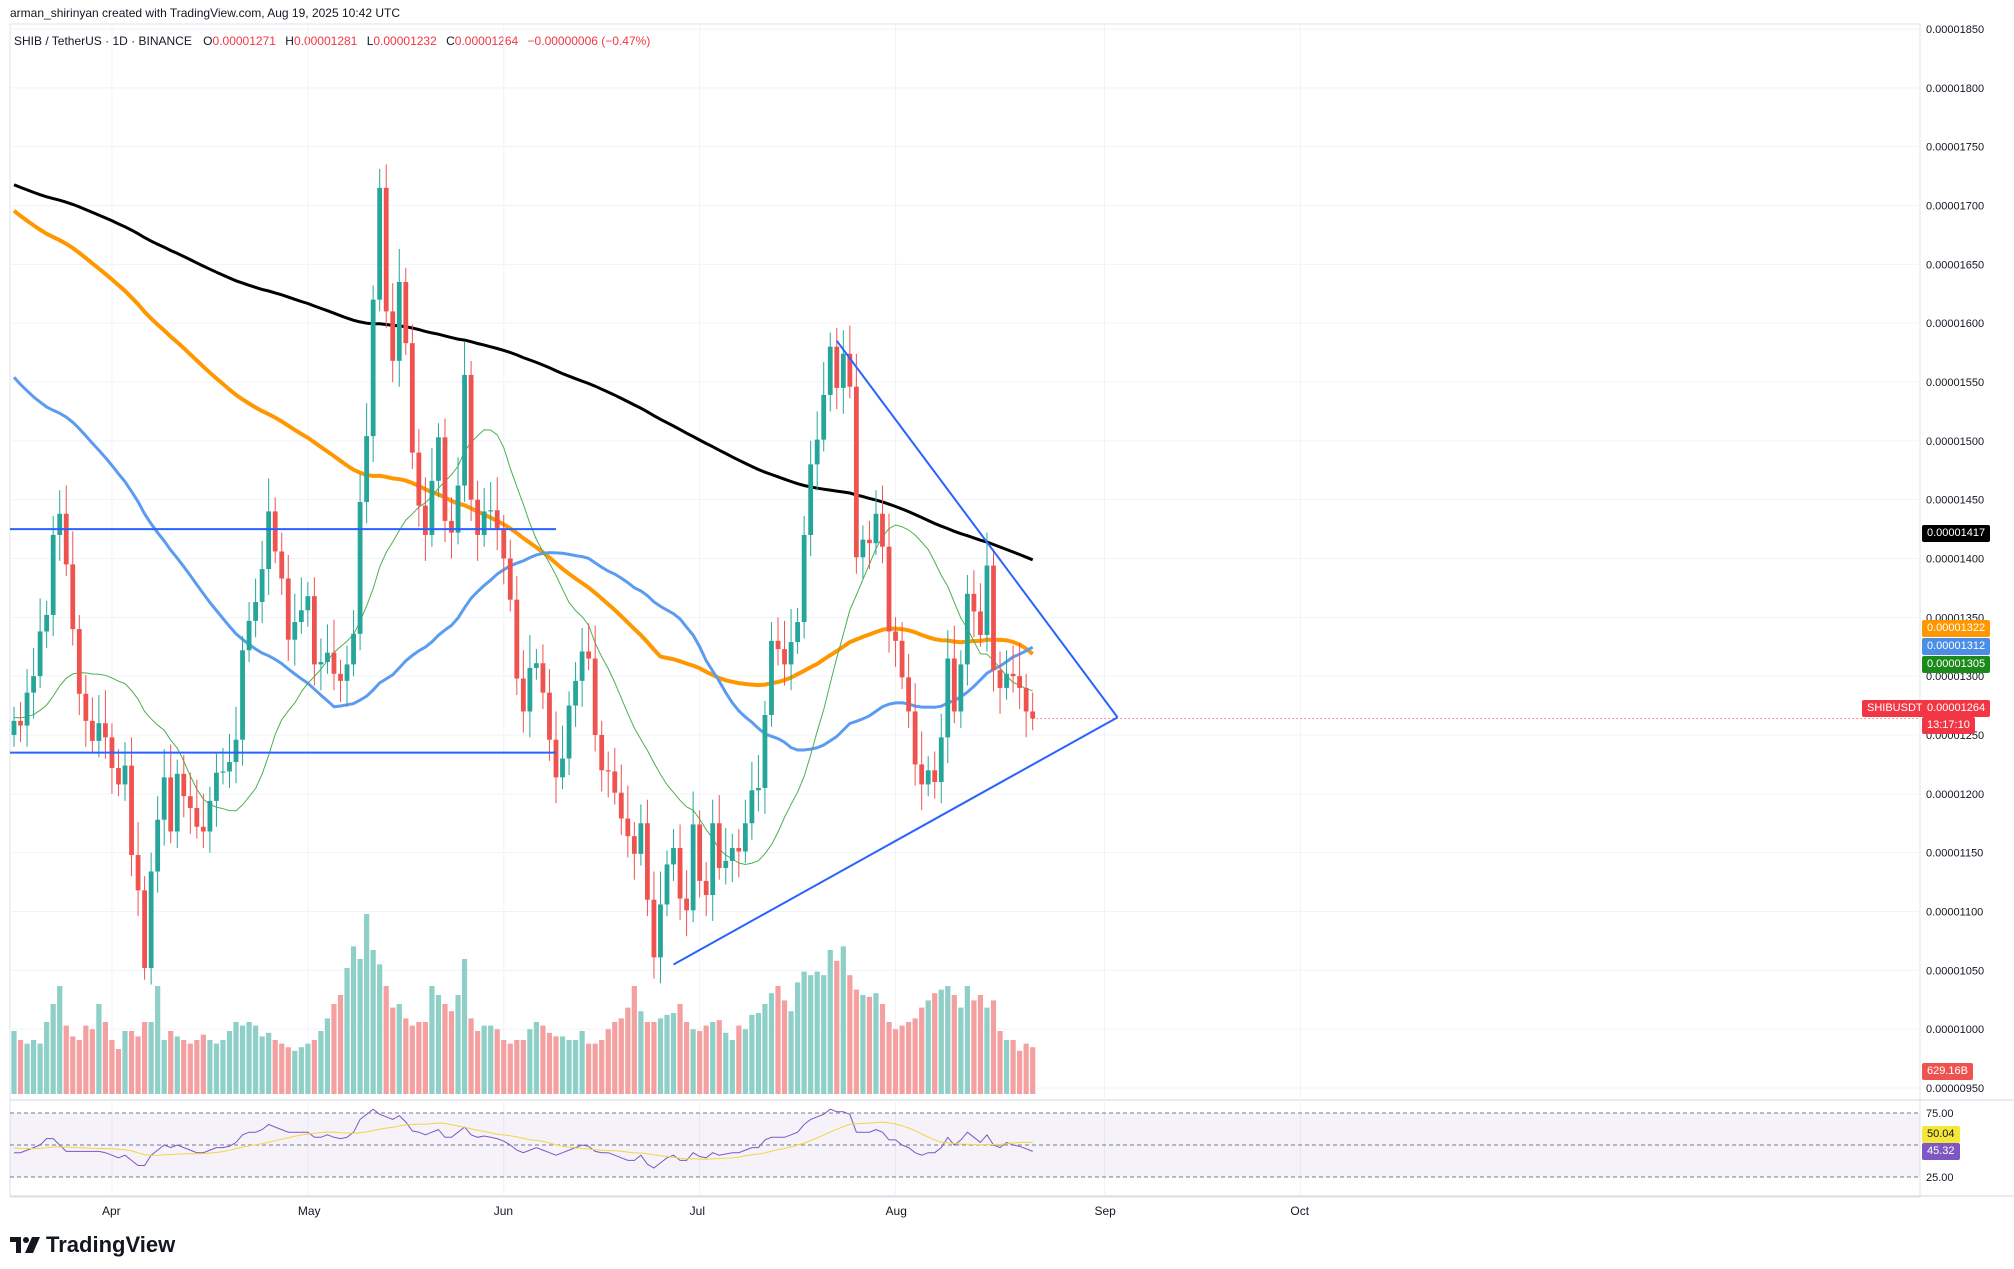 The height and width of the screenshot is (1269, 2014). Describe the element at coordinates (92, 1245) in the screenshot. I see `tradingview-brand: TradingView` at that location.